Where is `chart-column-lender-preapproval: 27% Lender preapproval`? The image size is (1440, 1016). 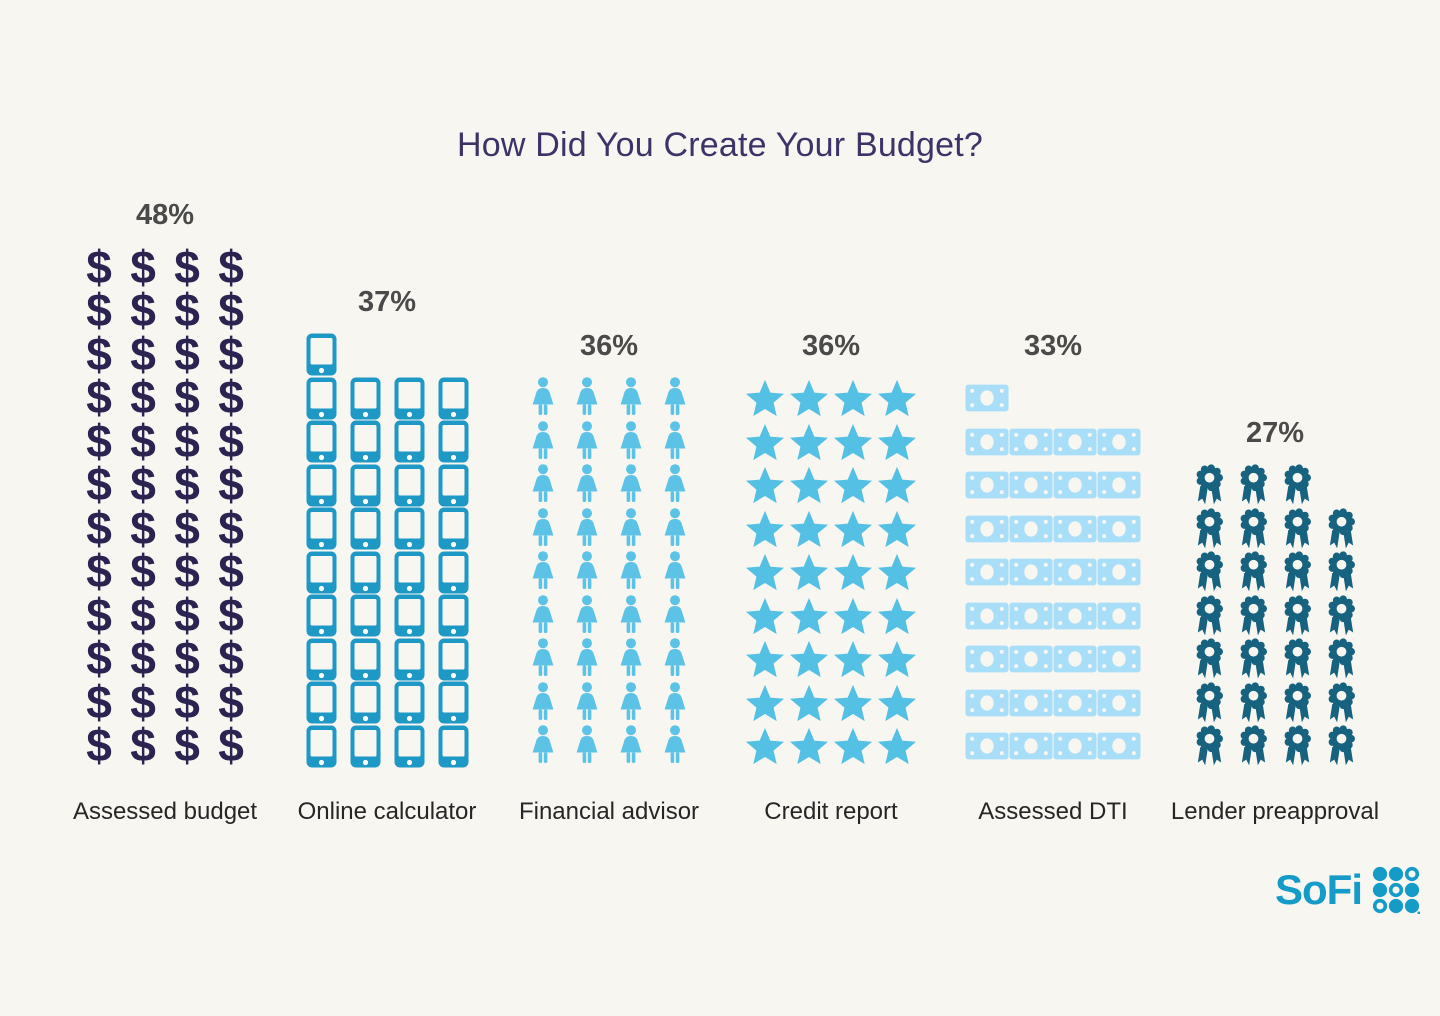
chart-column-lender-preapproval: 27% Lender preapproval is located at coordinates (1275, 622).